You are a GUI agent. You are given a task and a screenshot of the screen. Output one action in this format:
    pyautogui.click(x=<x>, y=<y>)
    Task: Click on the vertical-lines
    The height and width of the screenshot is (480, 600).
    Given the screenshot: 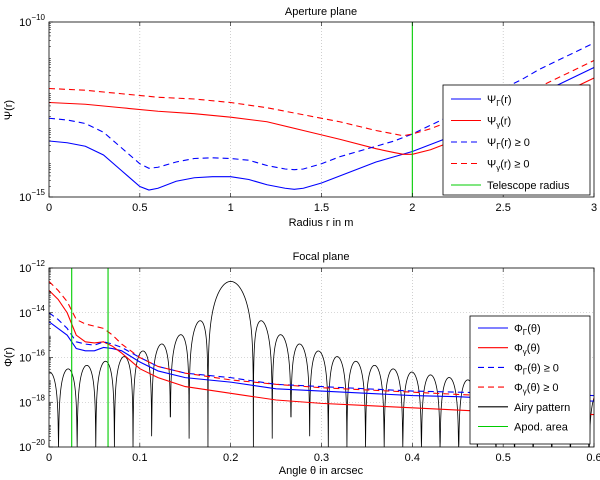 What is the action you would take?
    pyautogui.click(x=90, y=357)
    